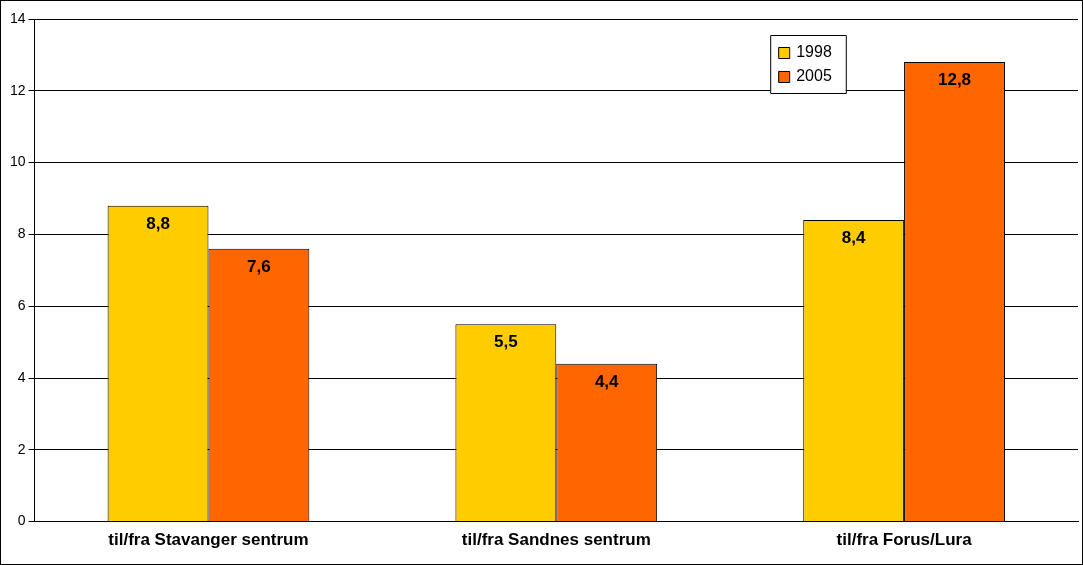 The image size is (1083, 565). What do you see at coordinates (17, 161) in the screenshot?
I see `y-tick-label: 10` at bounding box center [17, 161].